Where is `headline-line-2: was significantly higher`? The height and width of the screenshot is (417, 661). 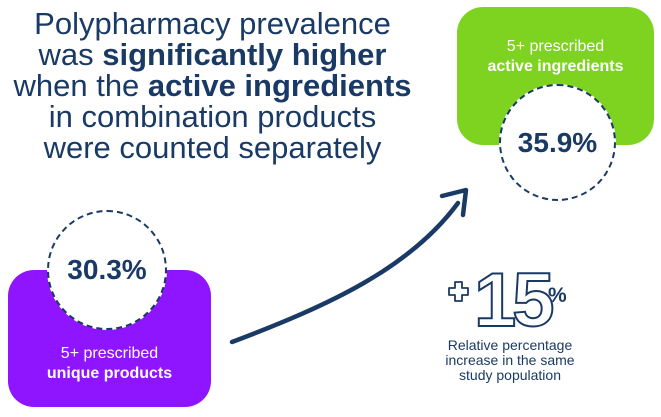
headline-line-2: was significantly higher is located at coordinates (212, 54).